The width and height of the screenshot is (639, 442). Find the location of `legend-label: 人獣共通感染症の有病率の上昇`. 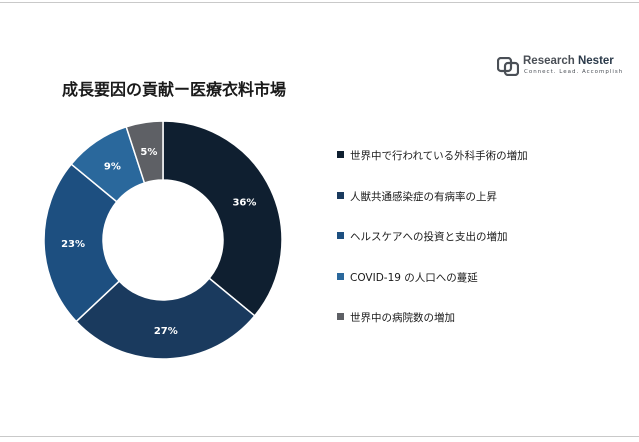

legend-label: 人獣共通感染症の有病率の上昇 is located at coordinates (423, 196).